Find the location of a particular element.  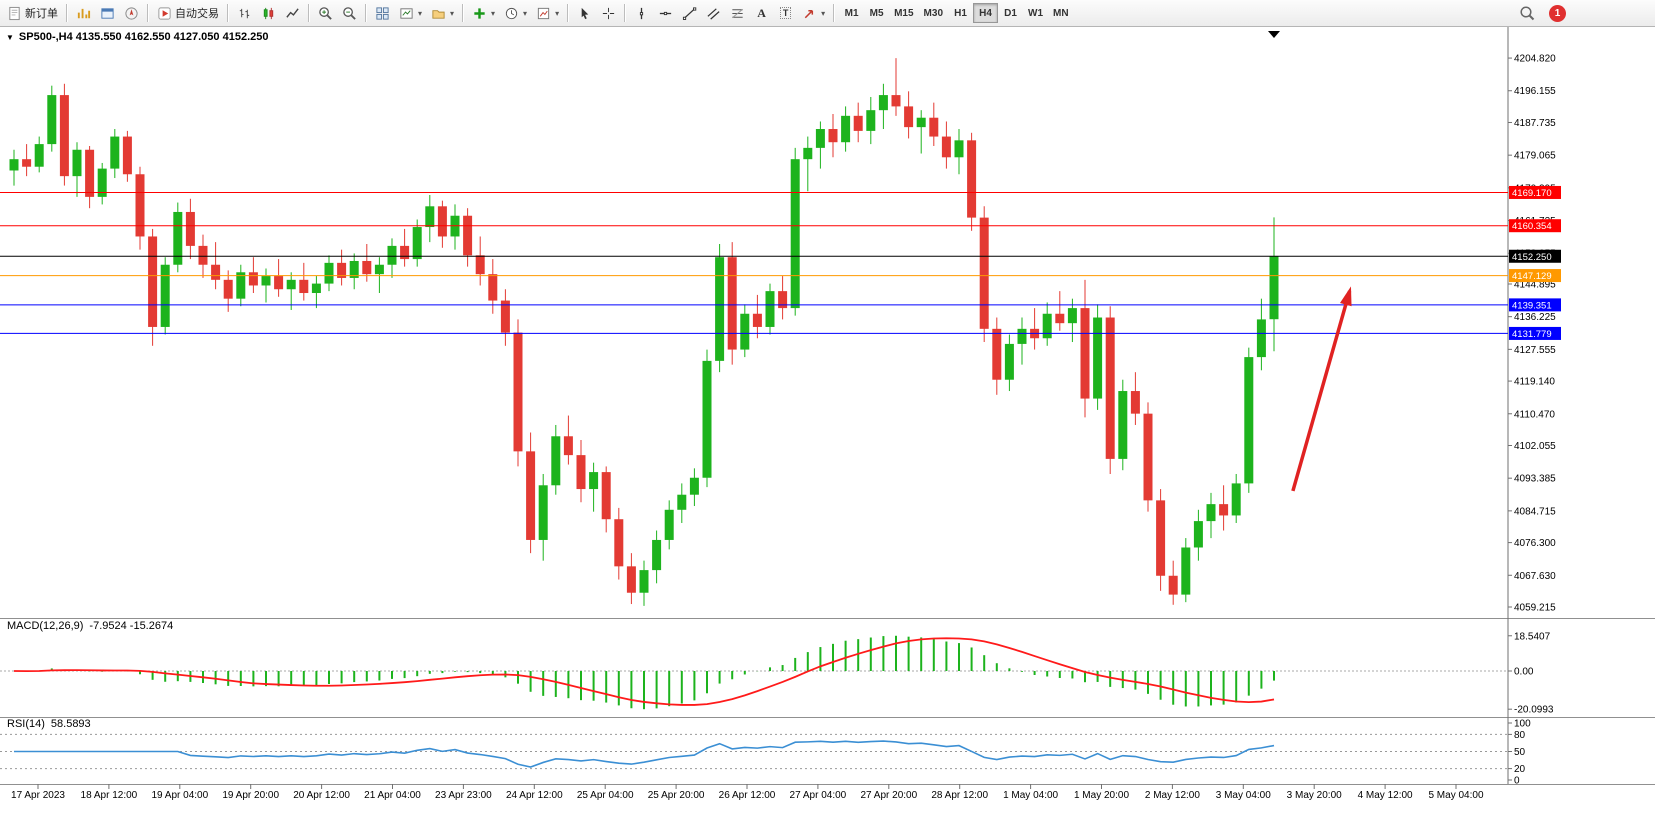

svg-text: 4059.215 is located at coordinates (1535, 607).